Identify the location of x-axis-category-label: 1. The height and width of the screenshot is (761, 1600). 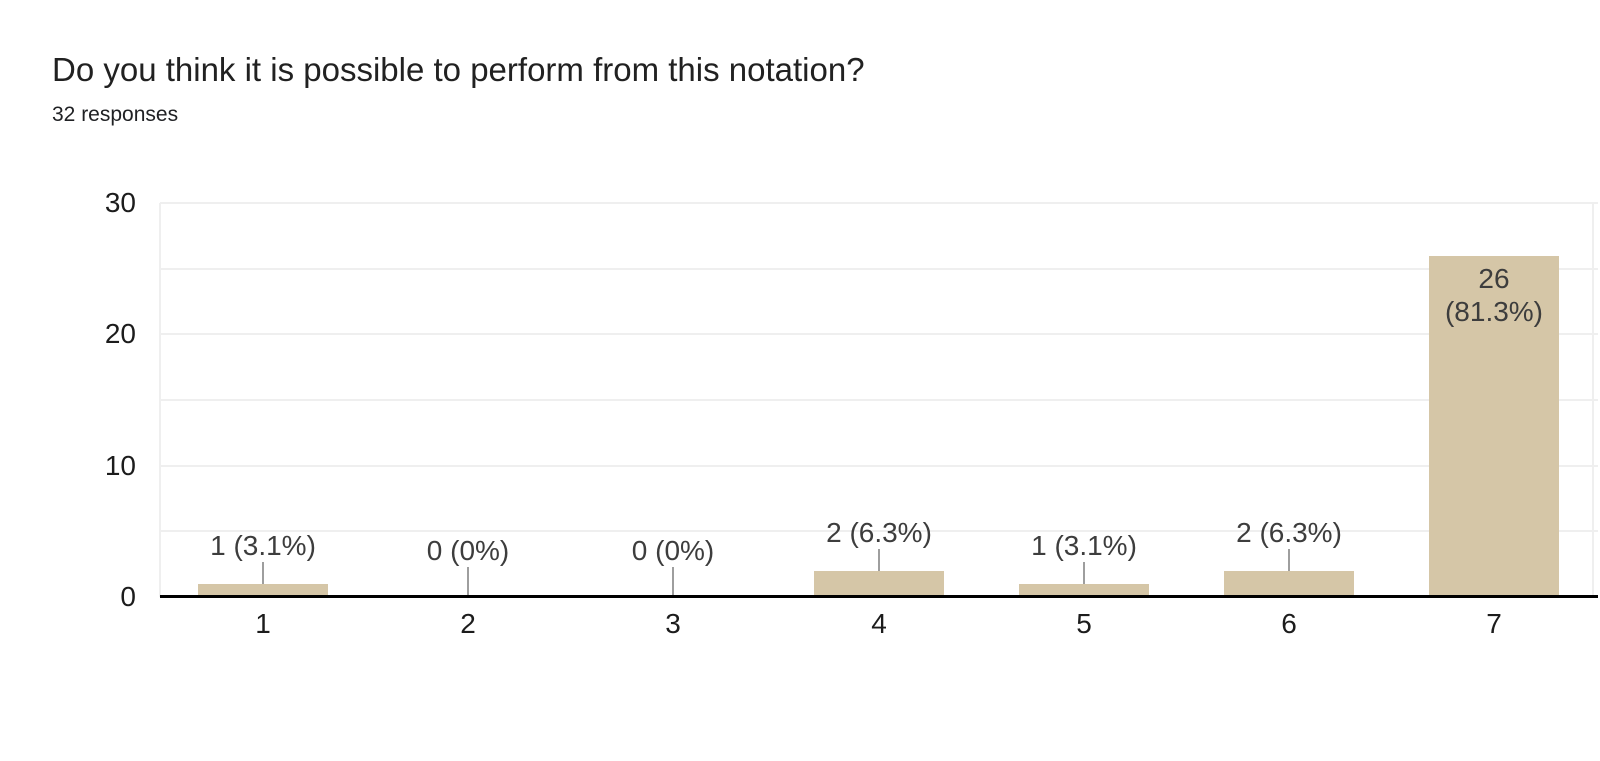
(263, 623).